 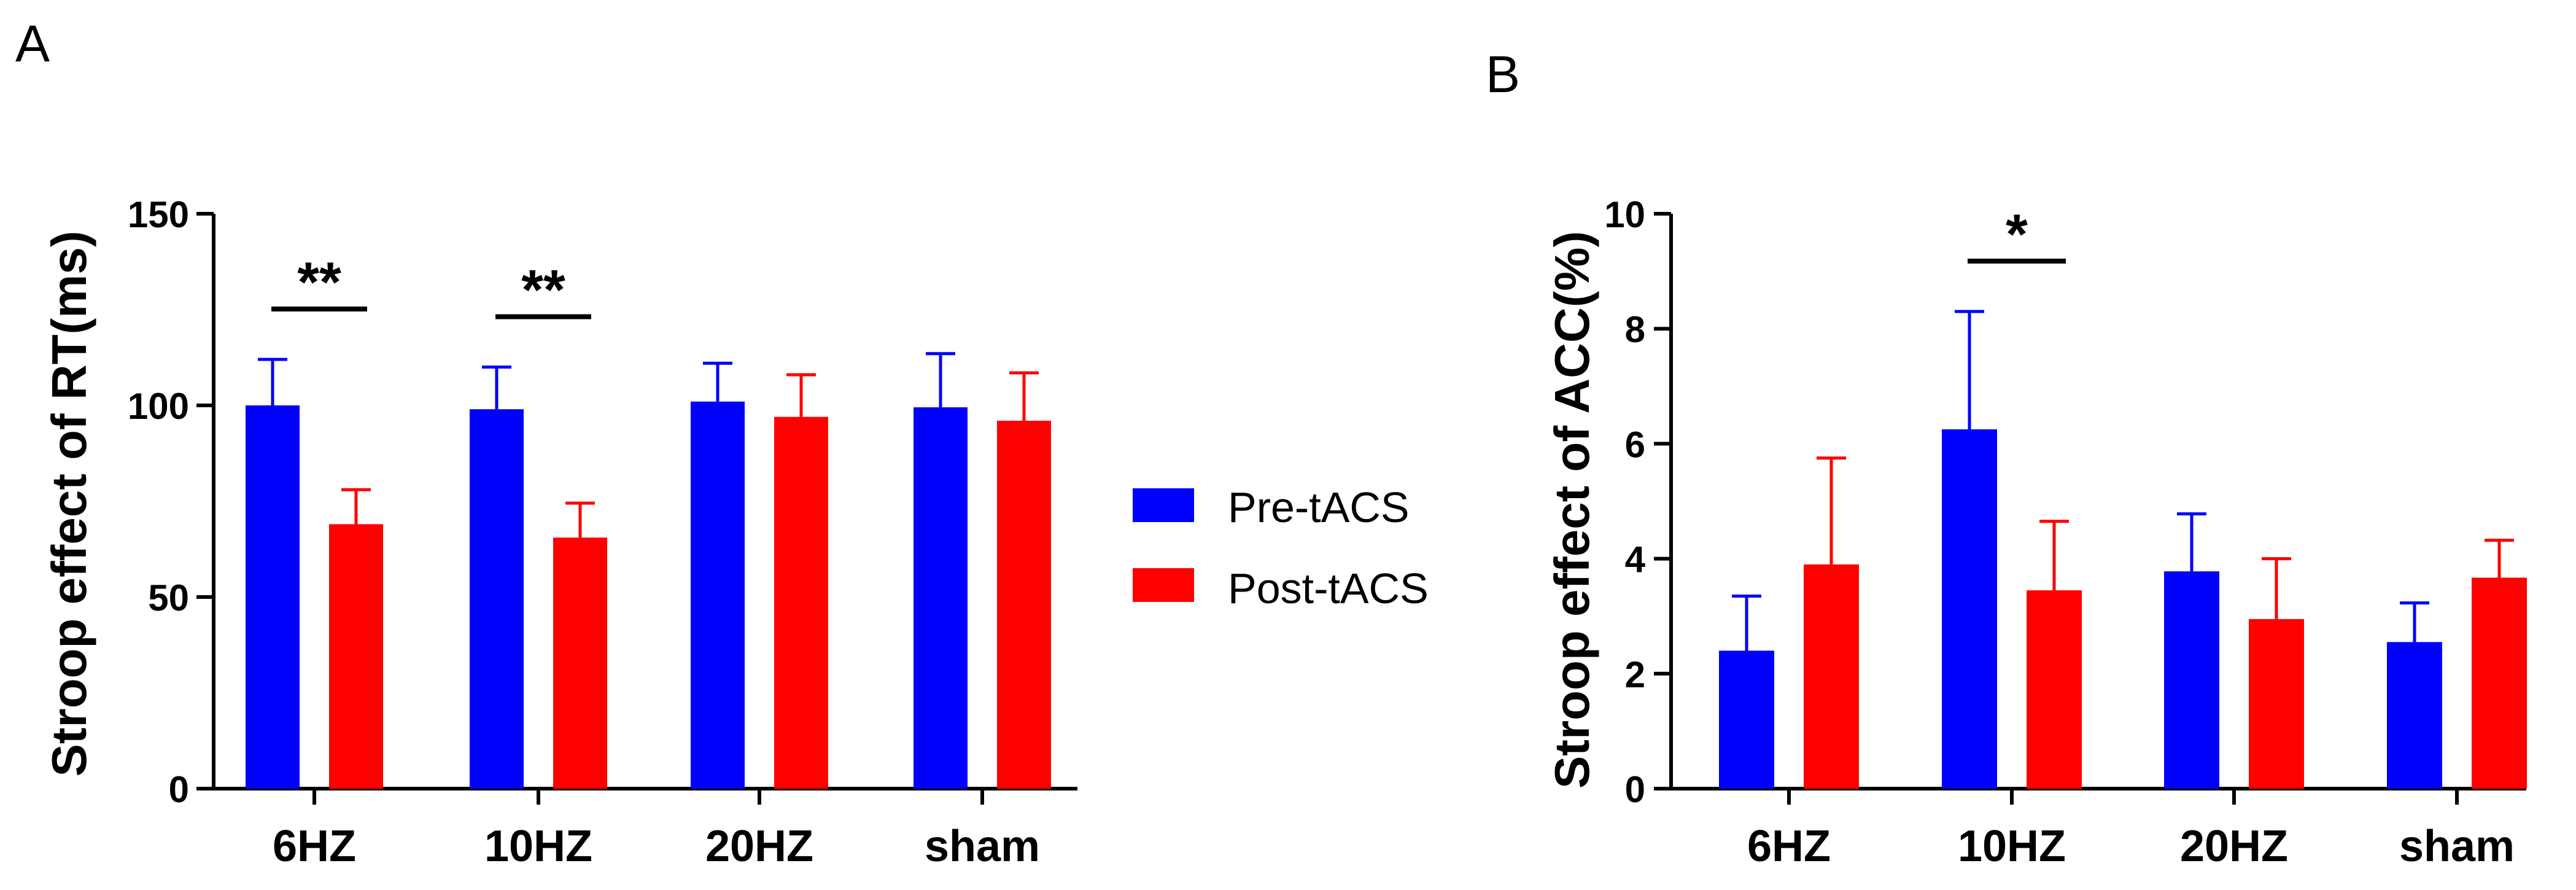 What do you see at coordinates (1328, 588) in the screenshot?
I see `legend-label-post: Post-tACS` at bounding box center [1328, 588].